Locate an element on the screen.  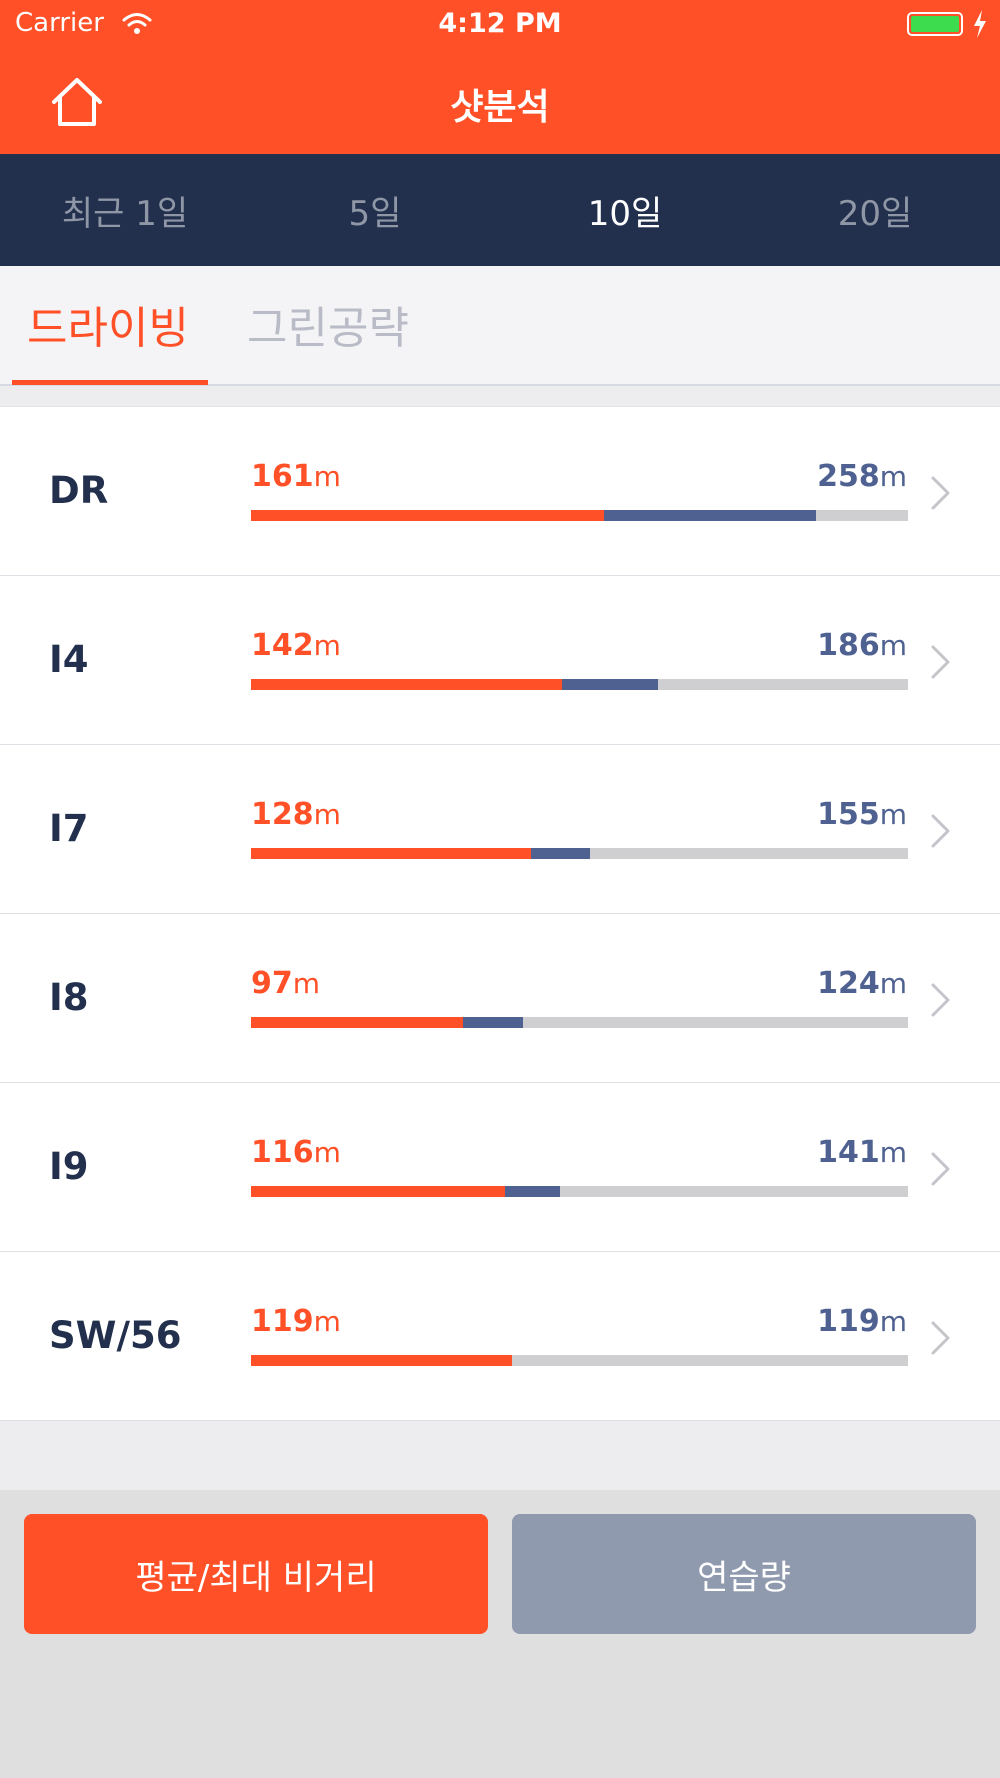
avg-distance-value: 161 is located at coordinates (282, 476).